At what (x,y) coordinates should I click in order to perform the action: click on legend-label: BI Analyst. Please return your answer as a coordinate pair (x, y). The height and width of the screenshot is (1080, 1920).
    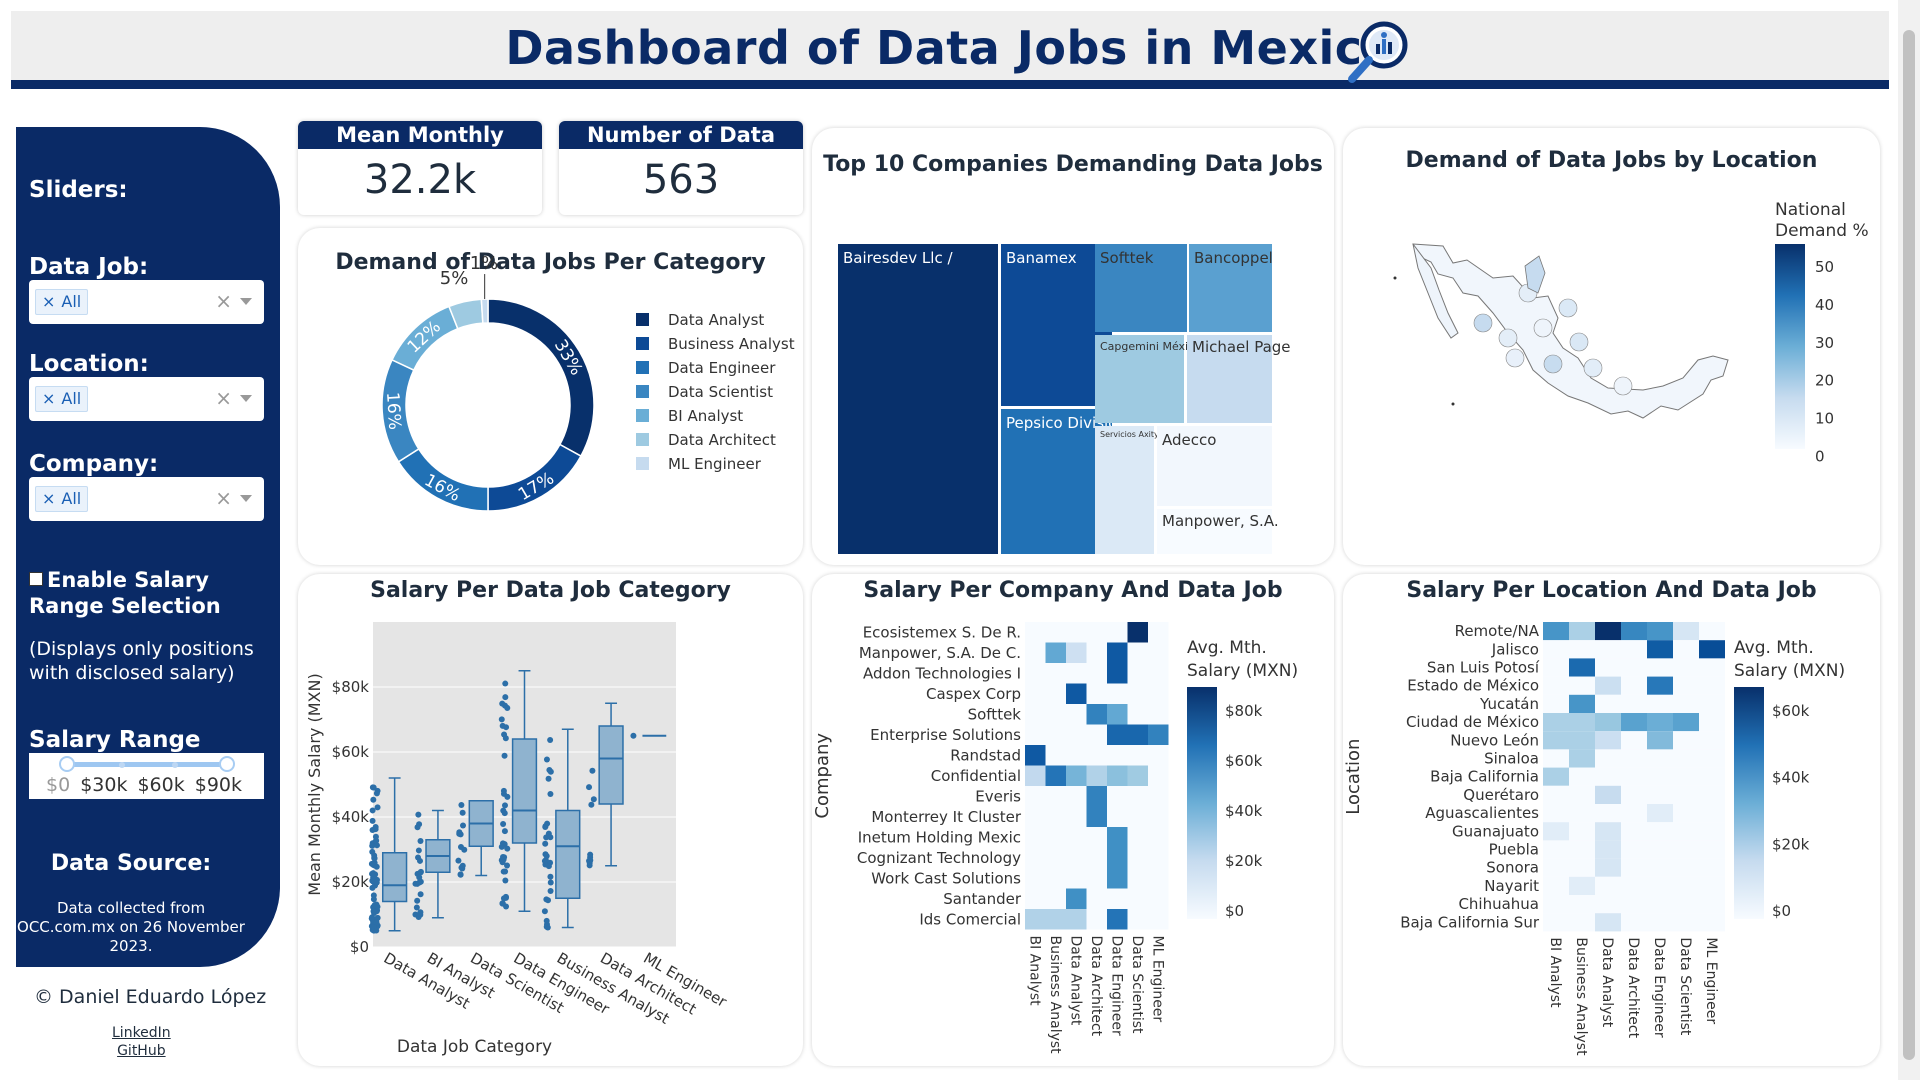
    Looking at the image, I should click on (705, 416).